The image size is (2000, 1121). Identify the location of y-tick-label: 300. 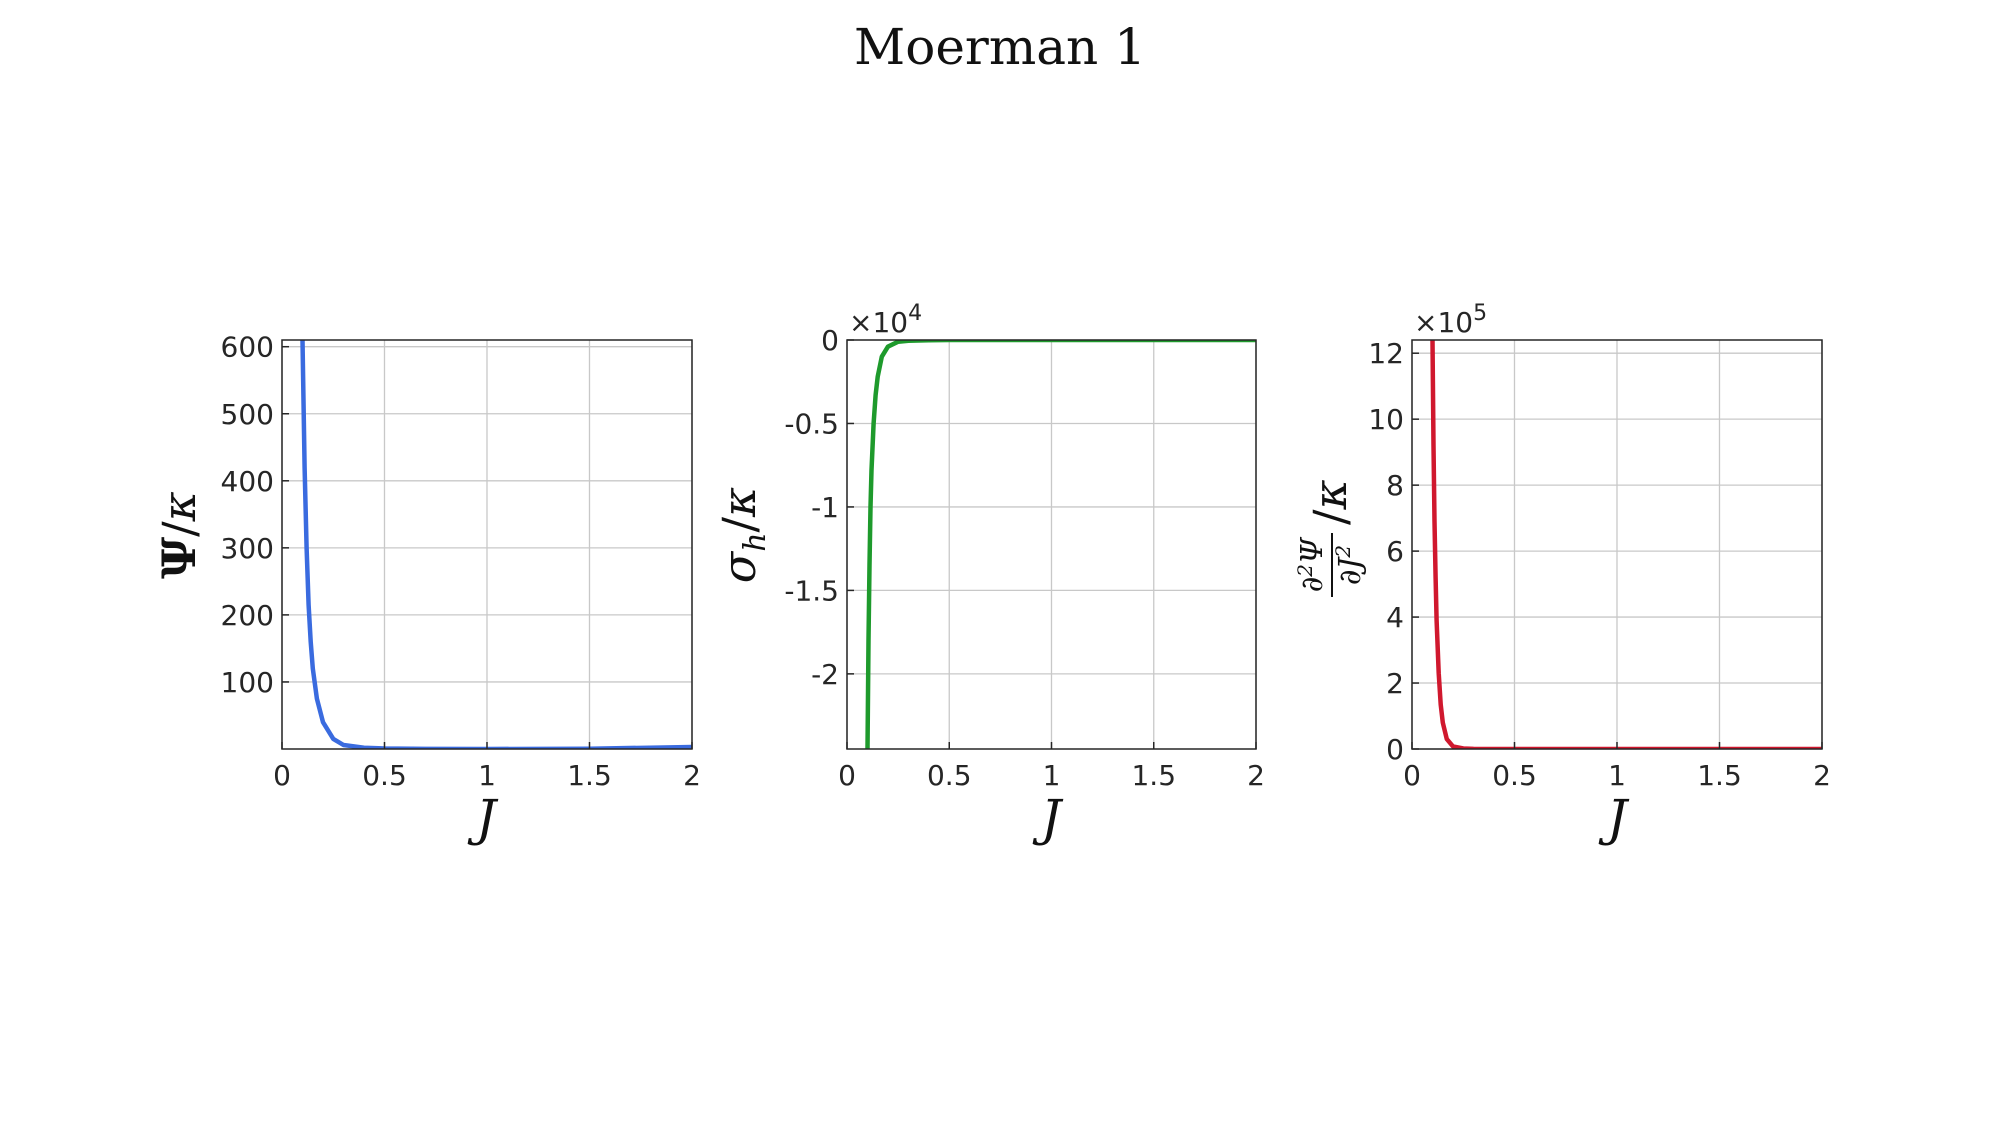
(247, 548).